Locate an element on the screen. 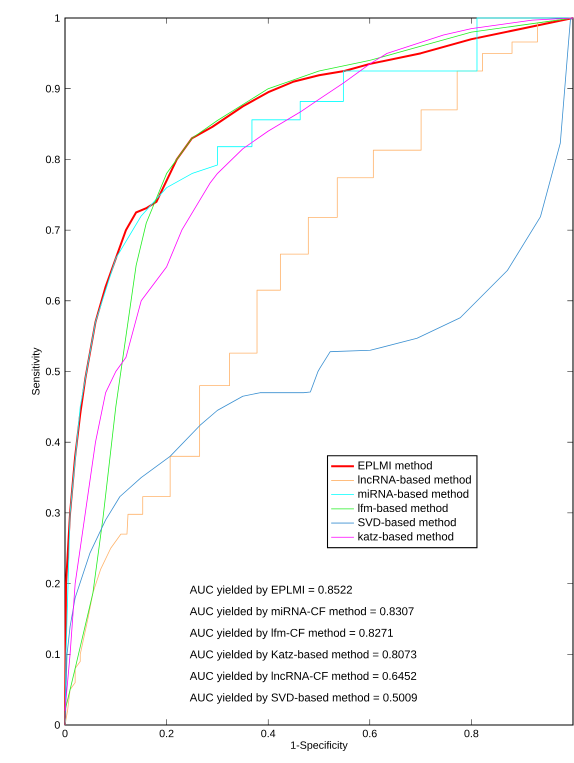 The image size is (574, 763). y-tick-label: 0.4 is located at coordinates (53, 442).